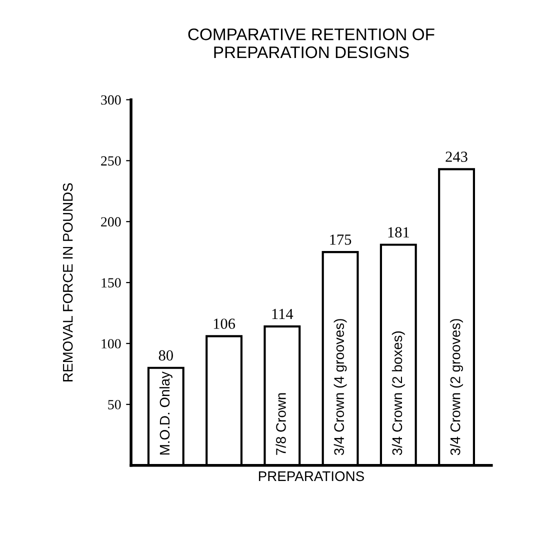 This screenshot has width=546, height=554. Describe the element at coordinates (114, 405) in the screenshot. I see `y-tick-label: 50` at that location.